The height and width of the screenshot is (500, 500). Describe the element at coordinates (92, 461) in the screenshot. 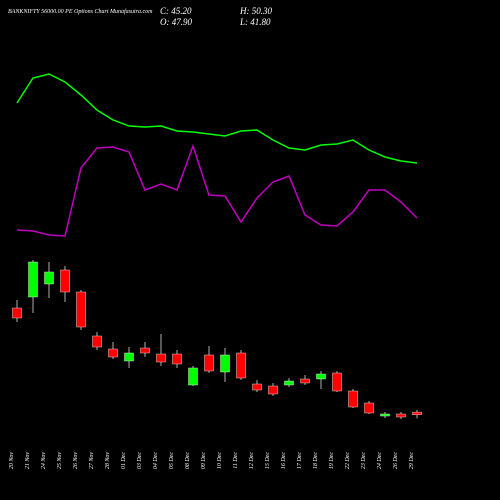

I see `x-tick-label: 27 Nov` at that location.